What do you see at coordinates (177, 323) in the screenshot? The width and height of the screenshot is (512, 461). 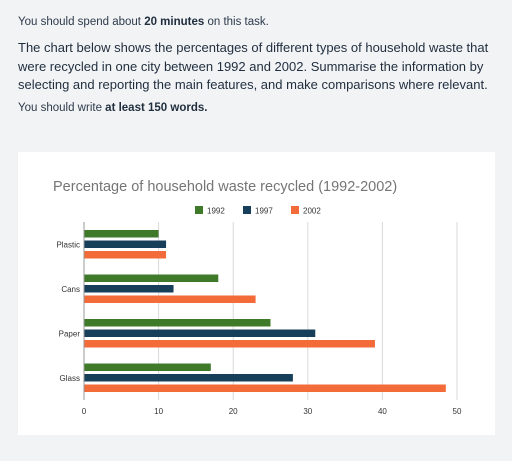 I see `bar-paper-1992` at bounding box center [177, 323].